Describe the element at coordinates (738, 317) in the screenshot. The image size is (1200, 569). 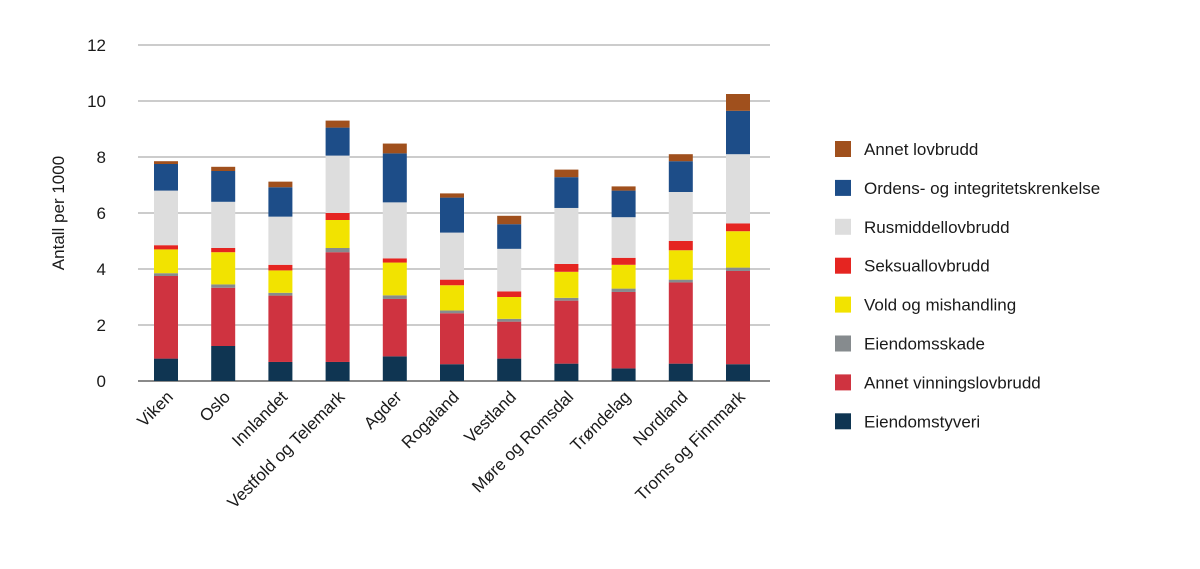
I see `bar-troms-og-finnmark-annet-vinningslovbrudd` at that location.